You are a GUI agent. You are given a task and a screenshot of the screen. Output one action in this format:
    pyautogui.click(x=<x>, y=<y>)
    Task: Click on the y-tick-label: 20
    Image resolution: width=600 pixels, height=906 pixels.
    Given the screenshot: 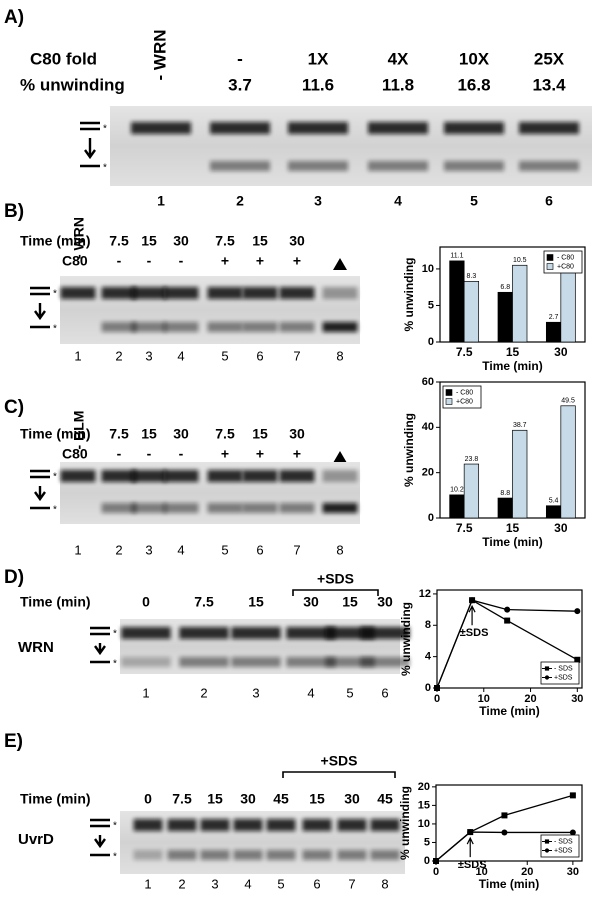 What is the action you would take?
    pyautogui.click(x=424, y=787)
    